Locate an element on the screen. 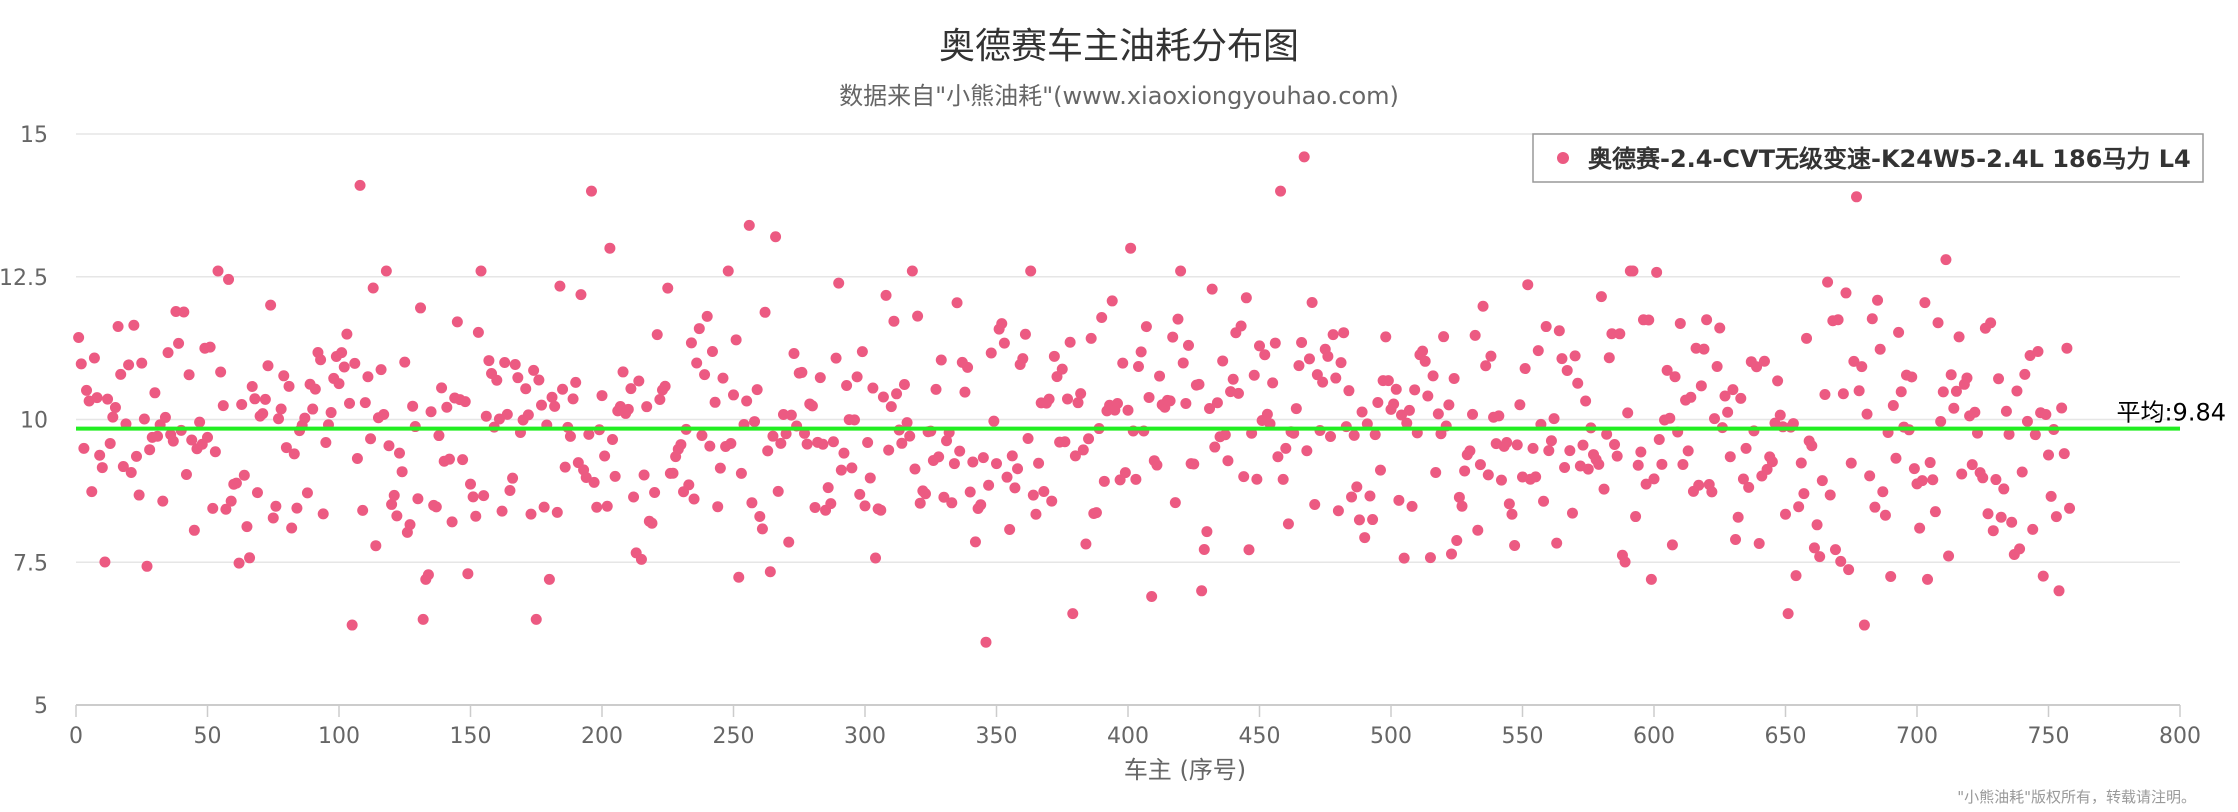 This screenshot has height=812, width=2238. y-tick-label: 15 is located at coordinates (34, 135).